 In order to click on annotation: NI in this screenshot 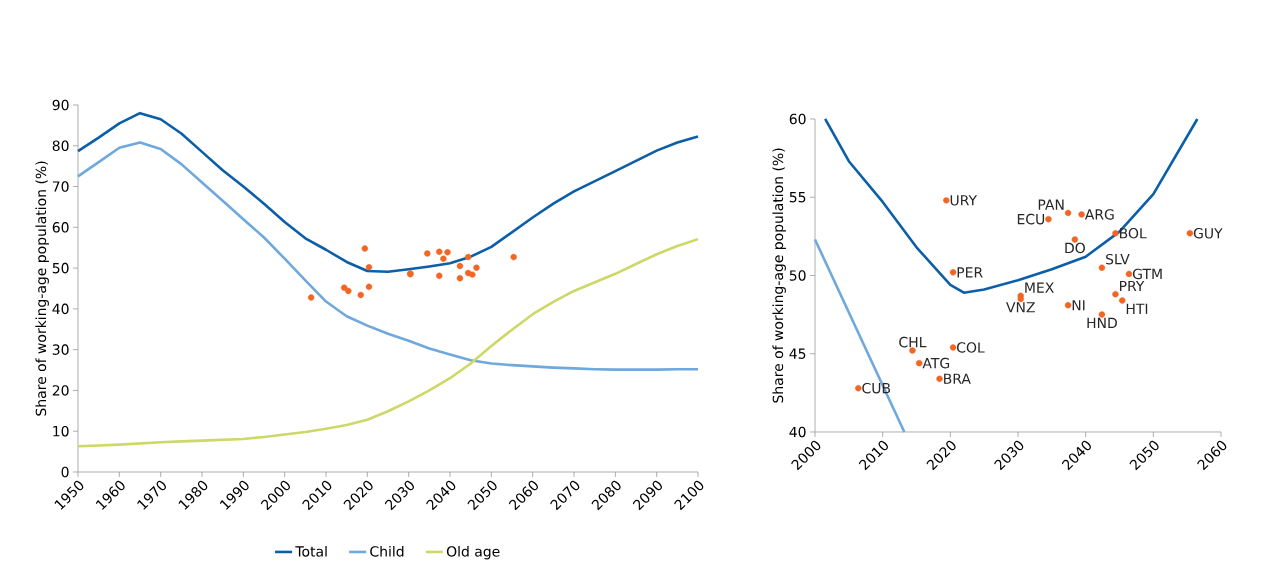, I will do `click(1078, 305)`.